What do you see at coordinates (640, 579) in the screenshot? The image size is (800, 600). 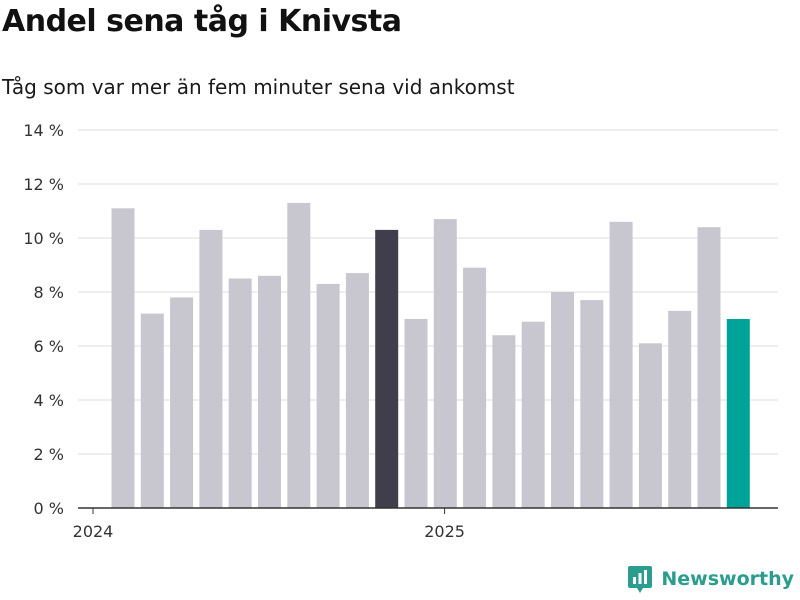 I see `newsworthy-logo-icon` at bounding box center [640, 579].